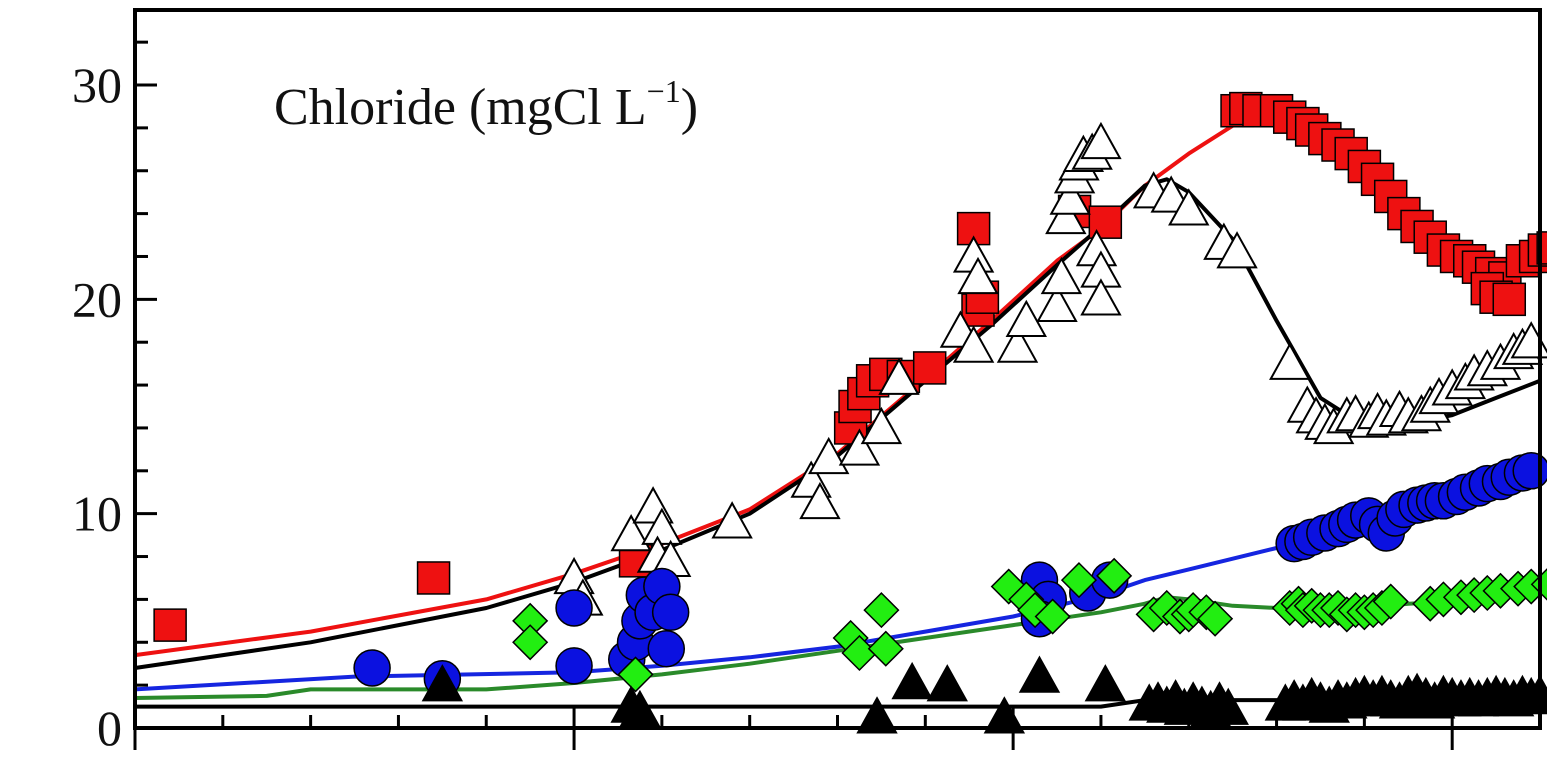 Image resolution: width=1547 pixels, height=762 pixels. Describe the element at coordinates (97, 85) in the screenshot. I see `y-tick-label: 30` at that location.